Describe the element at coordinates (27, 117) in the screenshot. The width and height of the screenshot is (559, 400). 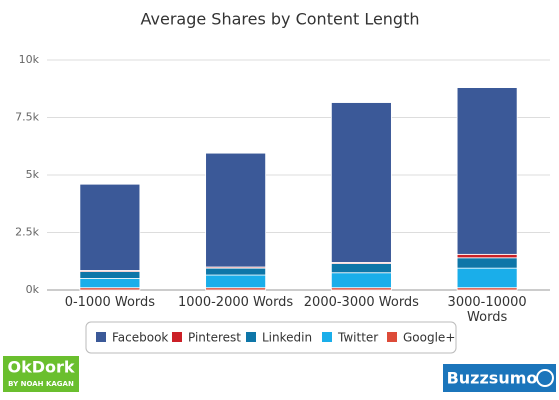
I see `y-tick-label: 7.5k` at that location.